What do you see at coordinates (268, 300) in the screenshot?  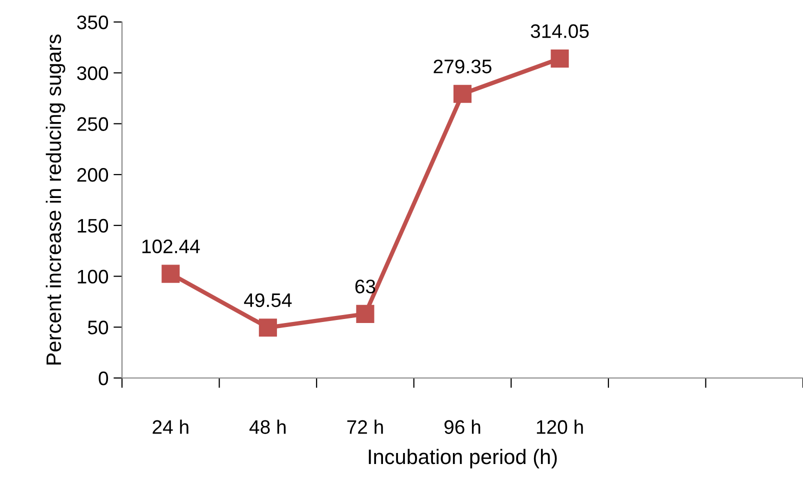 I see `data-label: 49.54` at bounding box center [268, 300].